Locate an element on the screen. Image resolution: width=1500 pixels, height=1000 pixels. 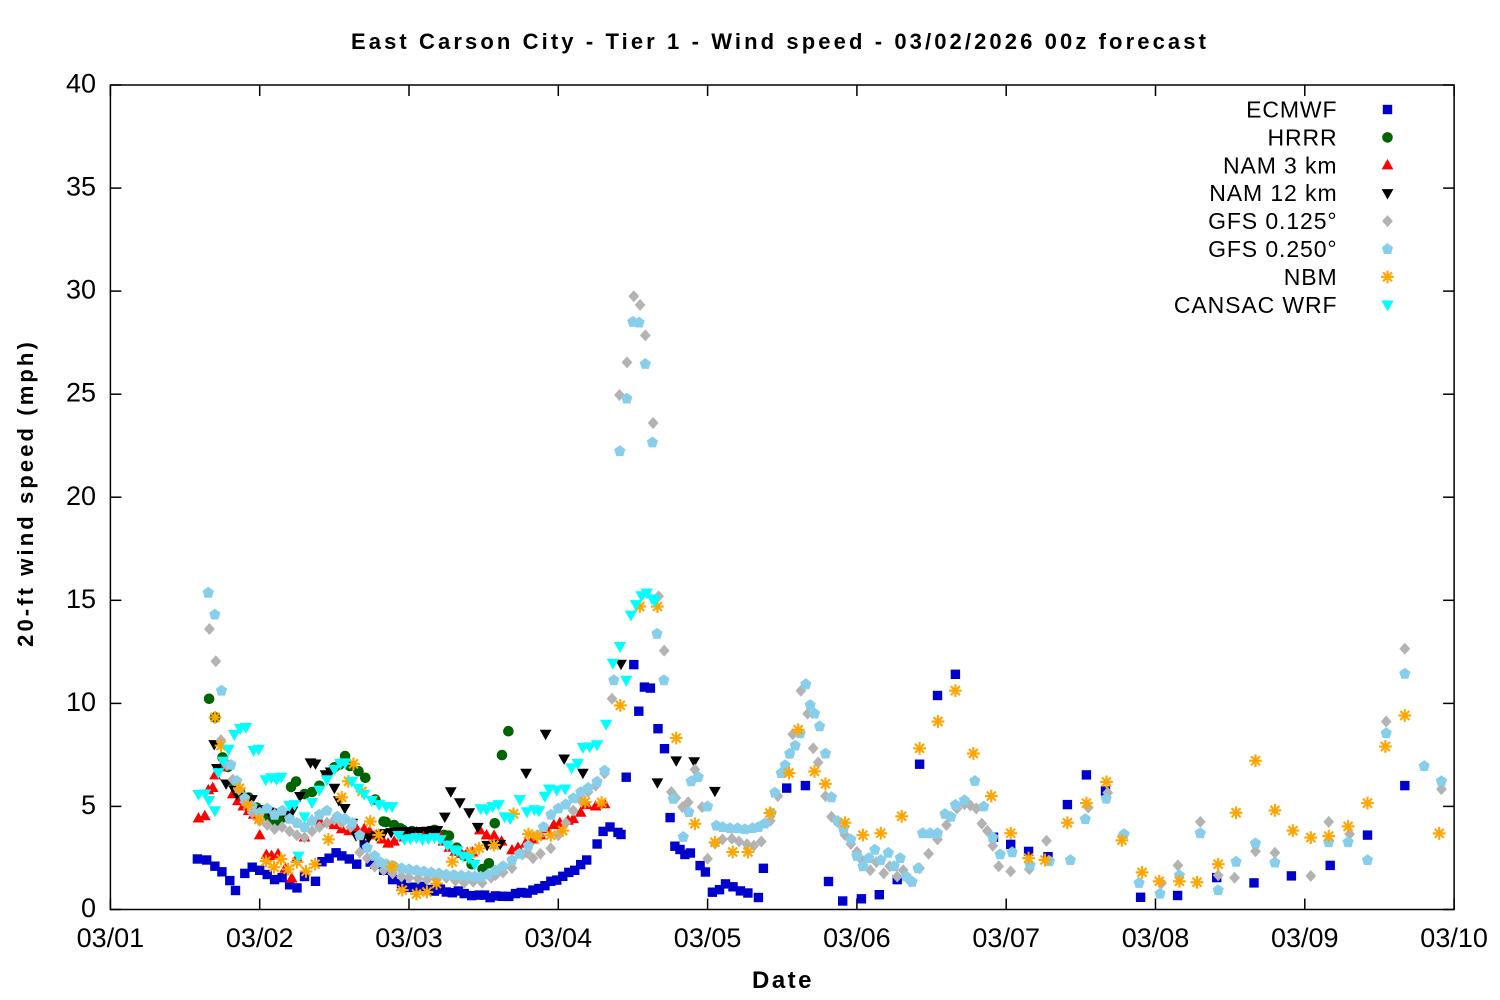
svg-text: HRRR is located at coordinates (1302, 137).